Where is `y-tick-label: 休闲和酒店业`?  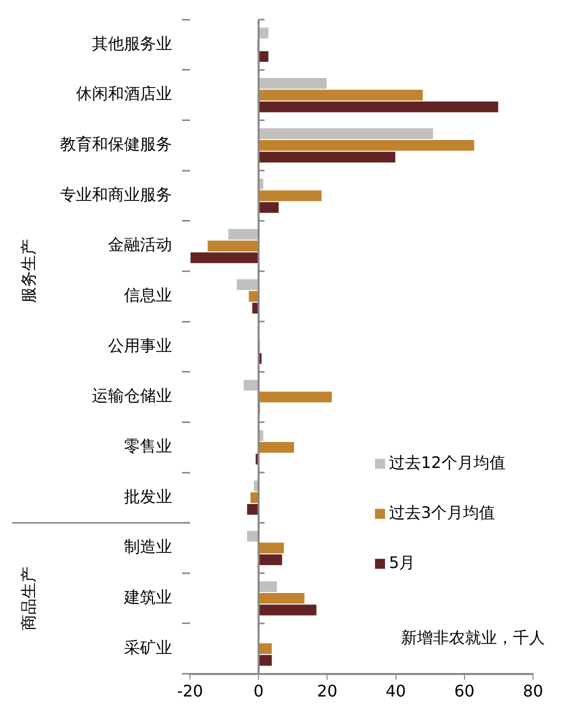
y-tick-label: 休闲和酒店业 is located at coordinates (124, 94).